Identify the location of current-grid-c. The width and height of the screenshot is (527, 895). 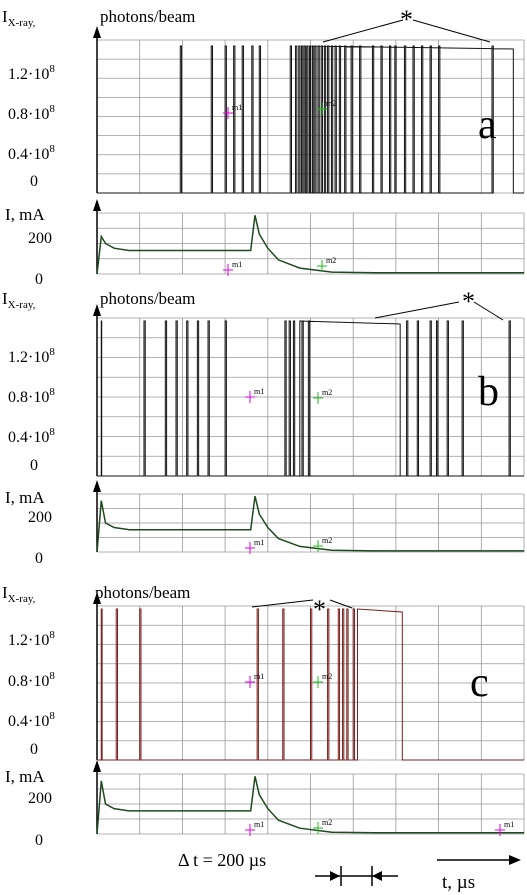
(309, 797).